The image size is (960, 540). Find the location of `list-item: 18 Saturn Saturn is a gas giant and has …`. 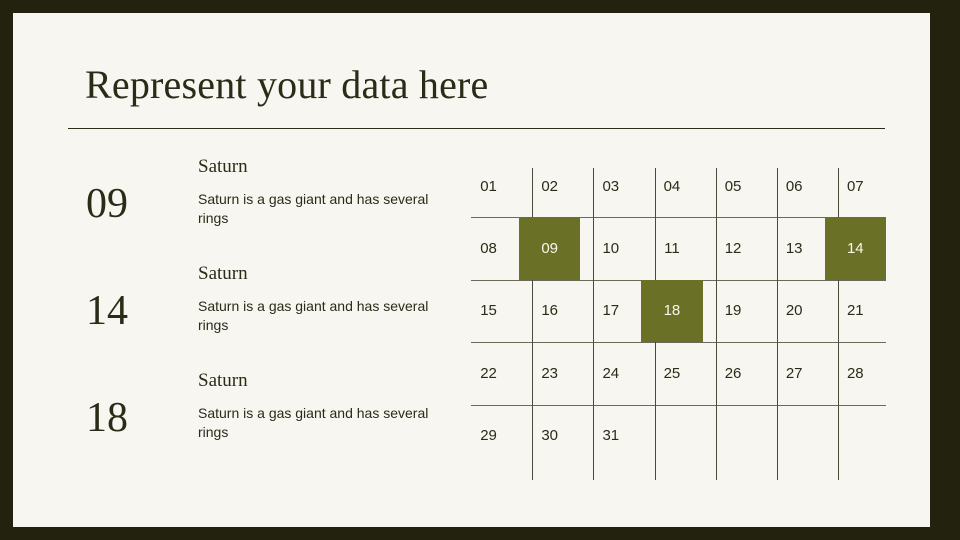

list-item: 18 Saturn Saturn is a gas giant and has … is located at coordinates (255, 422).